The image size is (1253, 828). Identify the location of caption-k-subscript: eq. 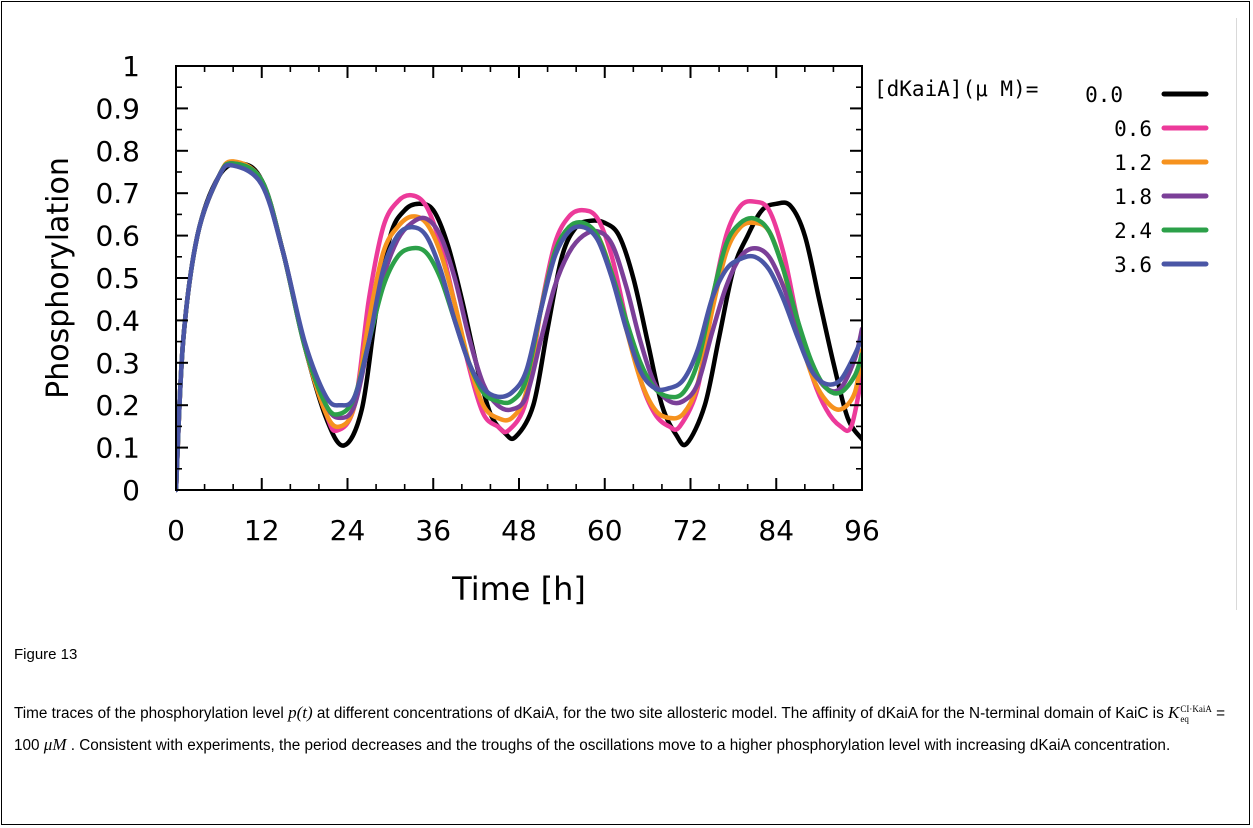
(1184, 718).